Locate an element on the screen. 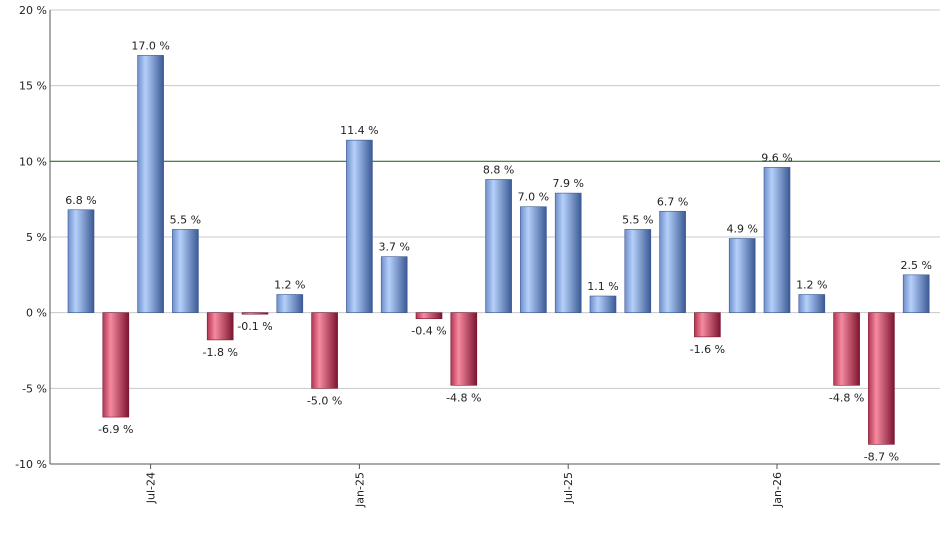 The height and width of the screenshot is (550, 940). data-label: -0.4 % is located at coordinates (428, 331).